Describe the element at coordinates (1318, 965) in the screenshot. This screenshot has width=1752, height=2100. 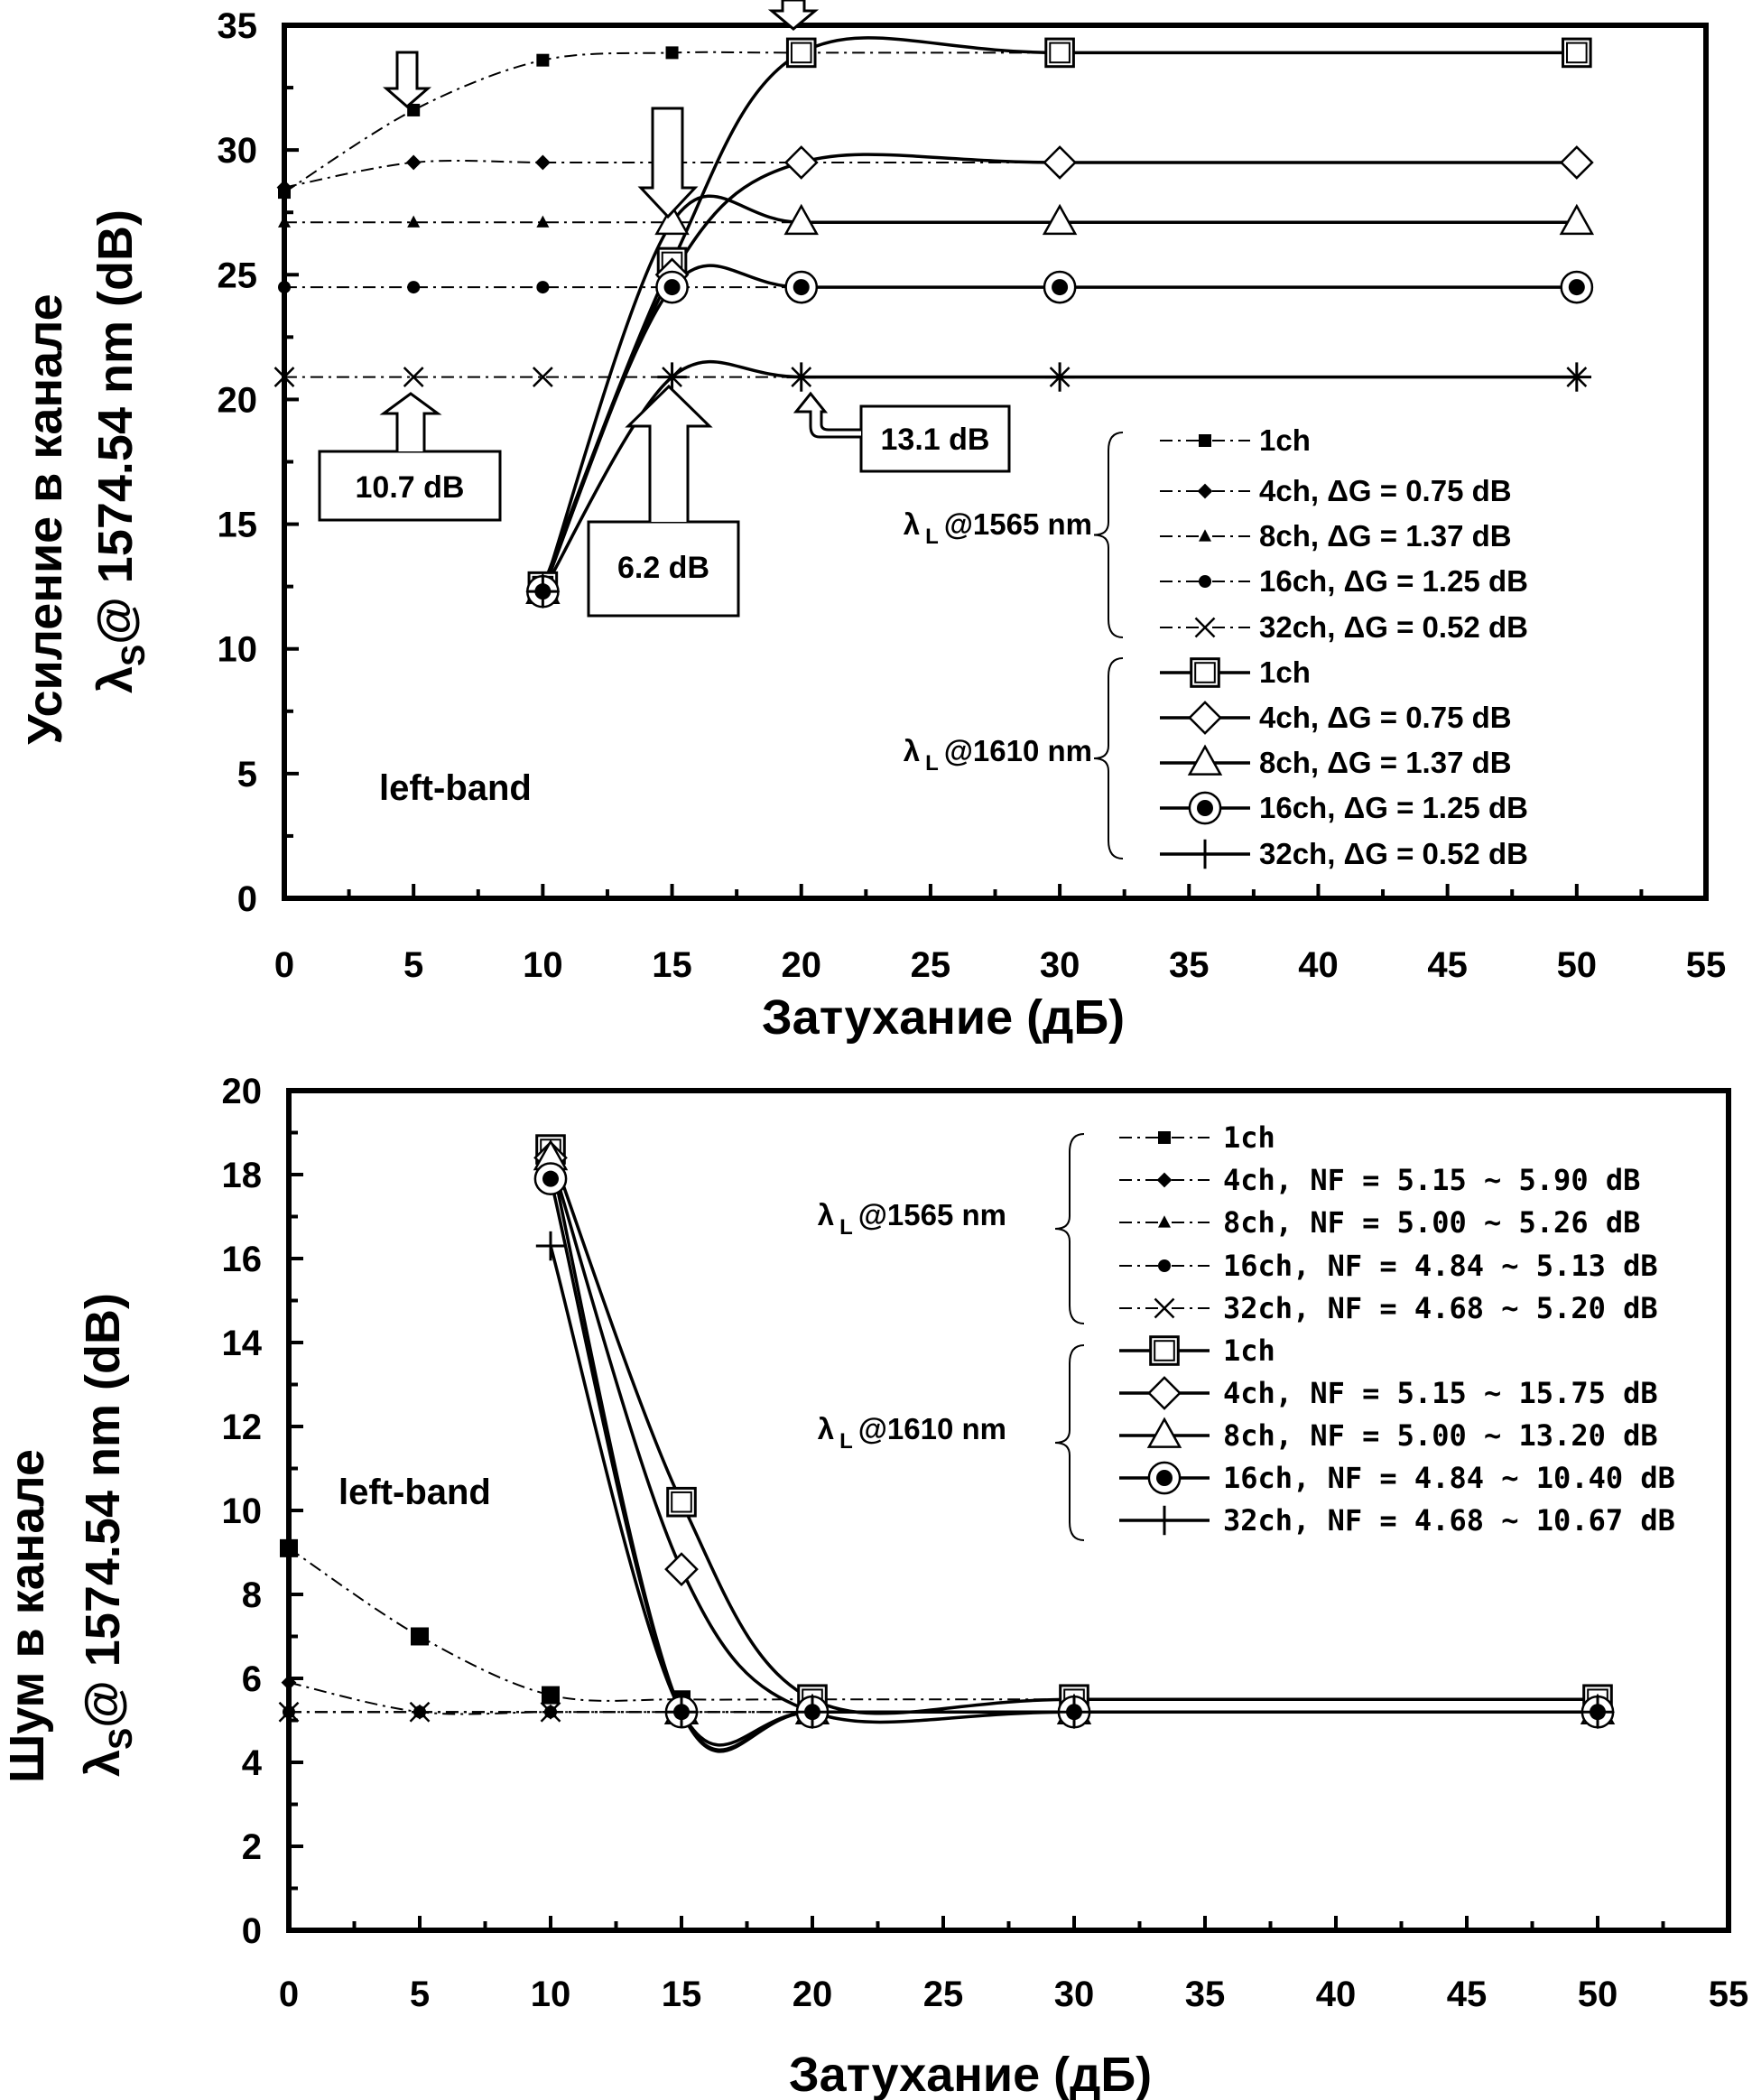
I see `x-tick-label: 40` at that location.